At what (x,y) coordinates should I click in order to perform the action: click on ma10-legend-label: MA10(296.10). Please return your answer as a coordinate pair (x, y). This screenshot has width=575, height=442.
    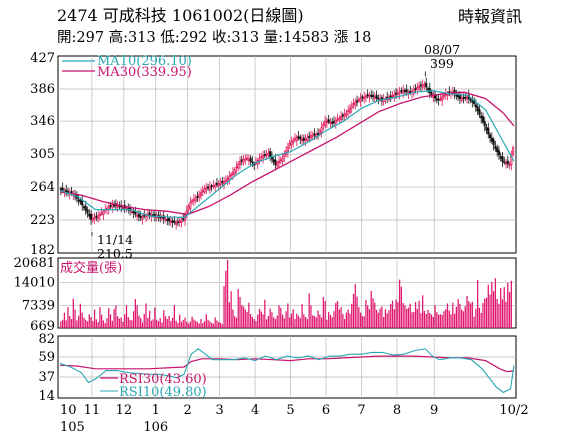
    Looking at the image, I should click on (144, 61).